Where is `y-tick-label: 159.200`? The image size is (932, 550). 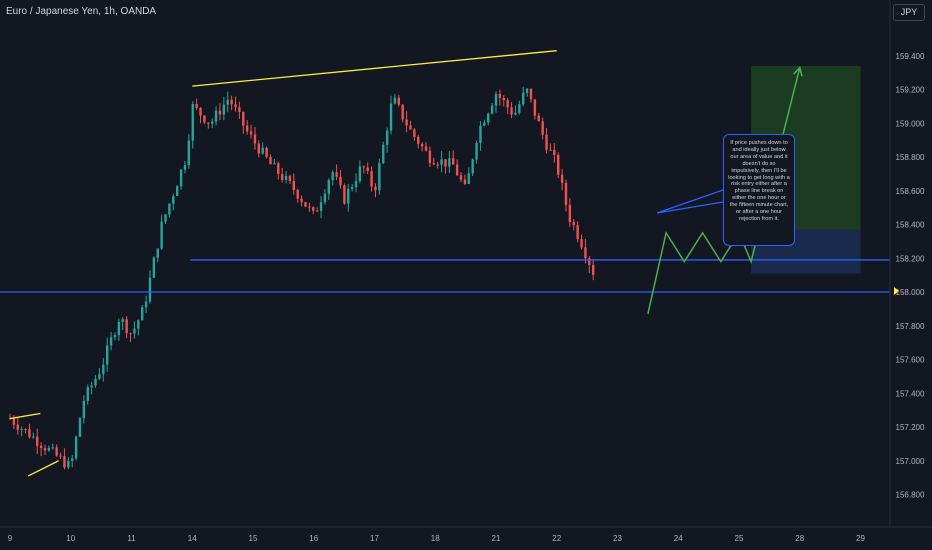
y-tick-label: 159.200 is located at coordinates (910, 90).